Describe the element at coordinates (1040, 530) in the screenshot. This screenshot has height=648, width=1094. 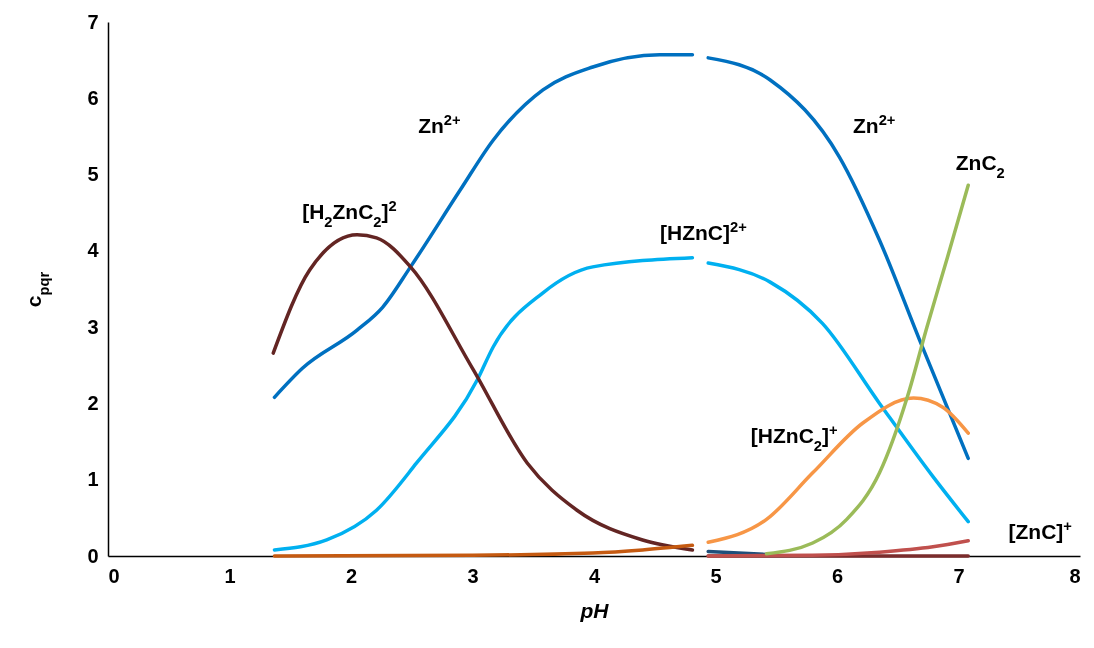
I see `series-label: [ZnC]$^{+}$` at that location.